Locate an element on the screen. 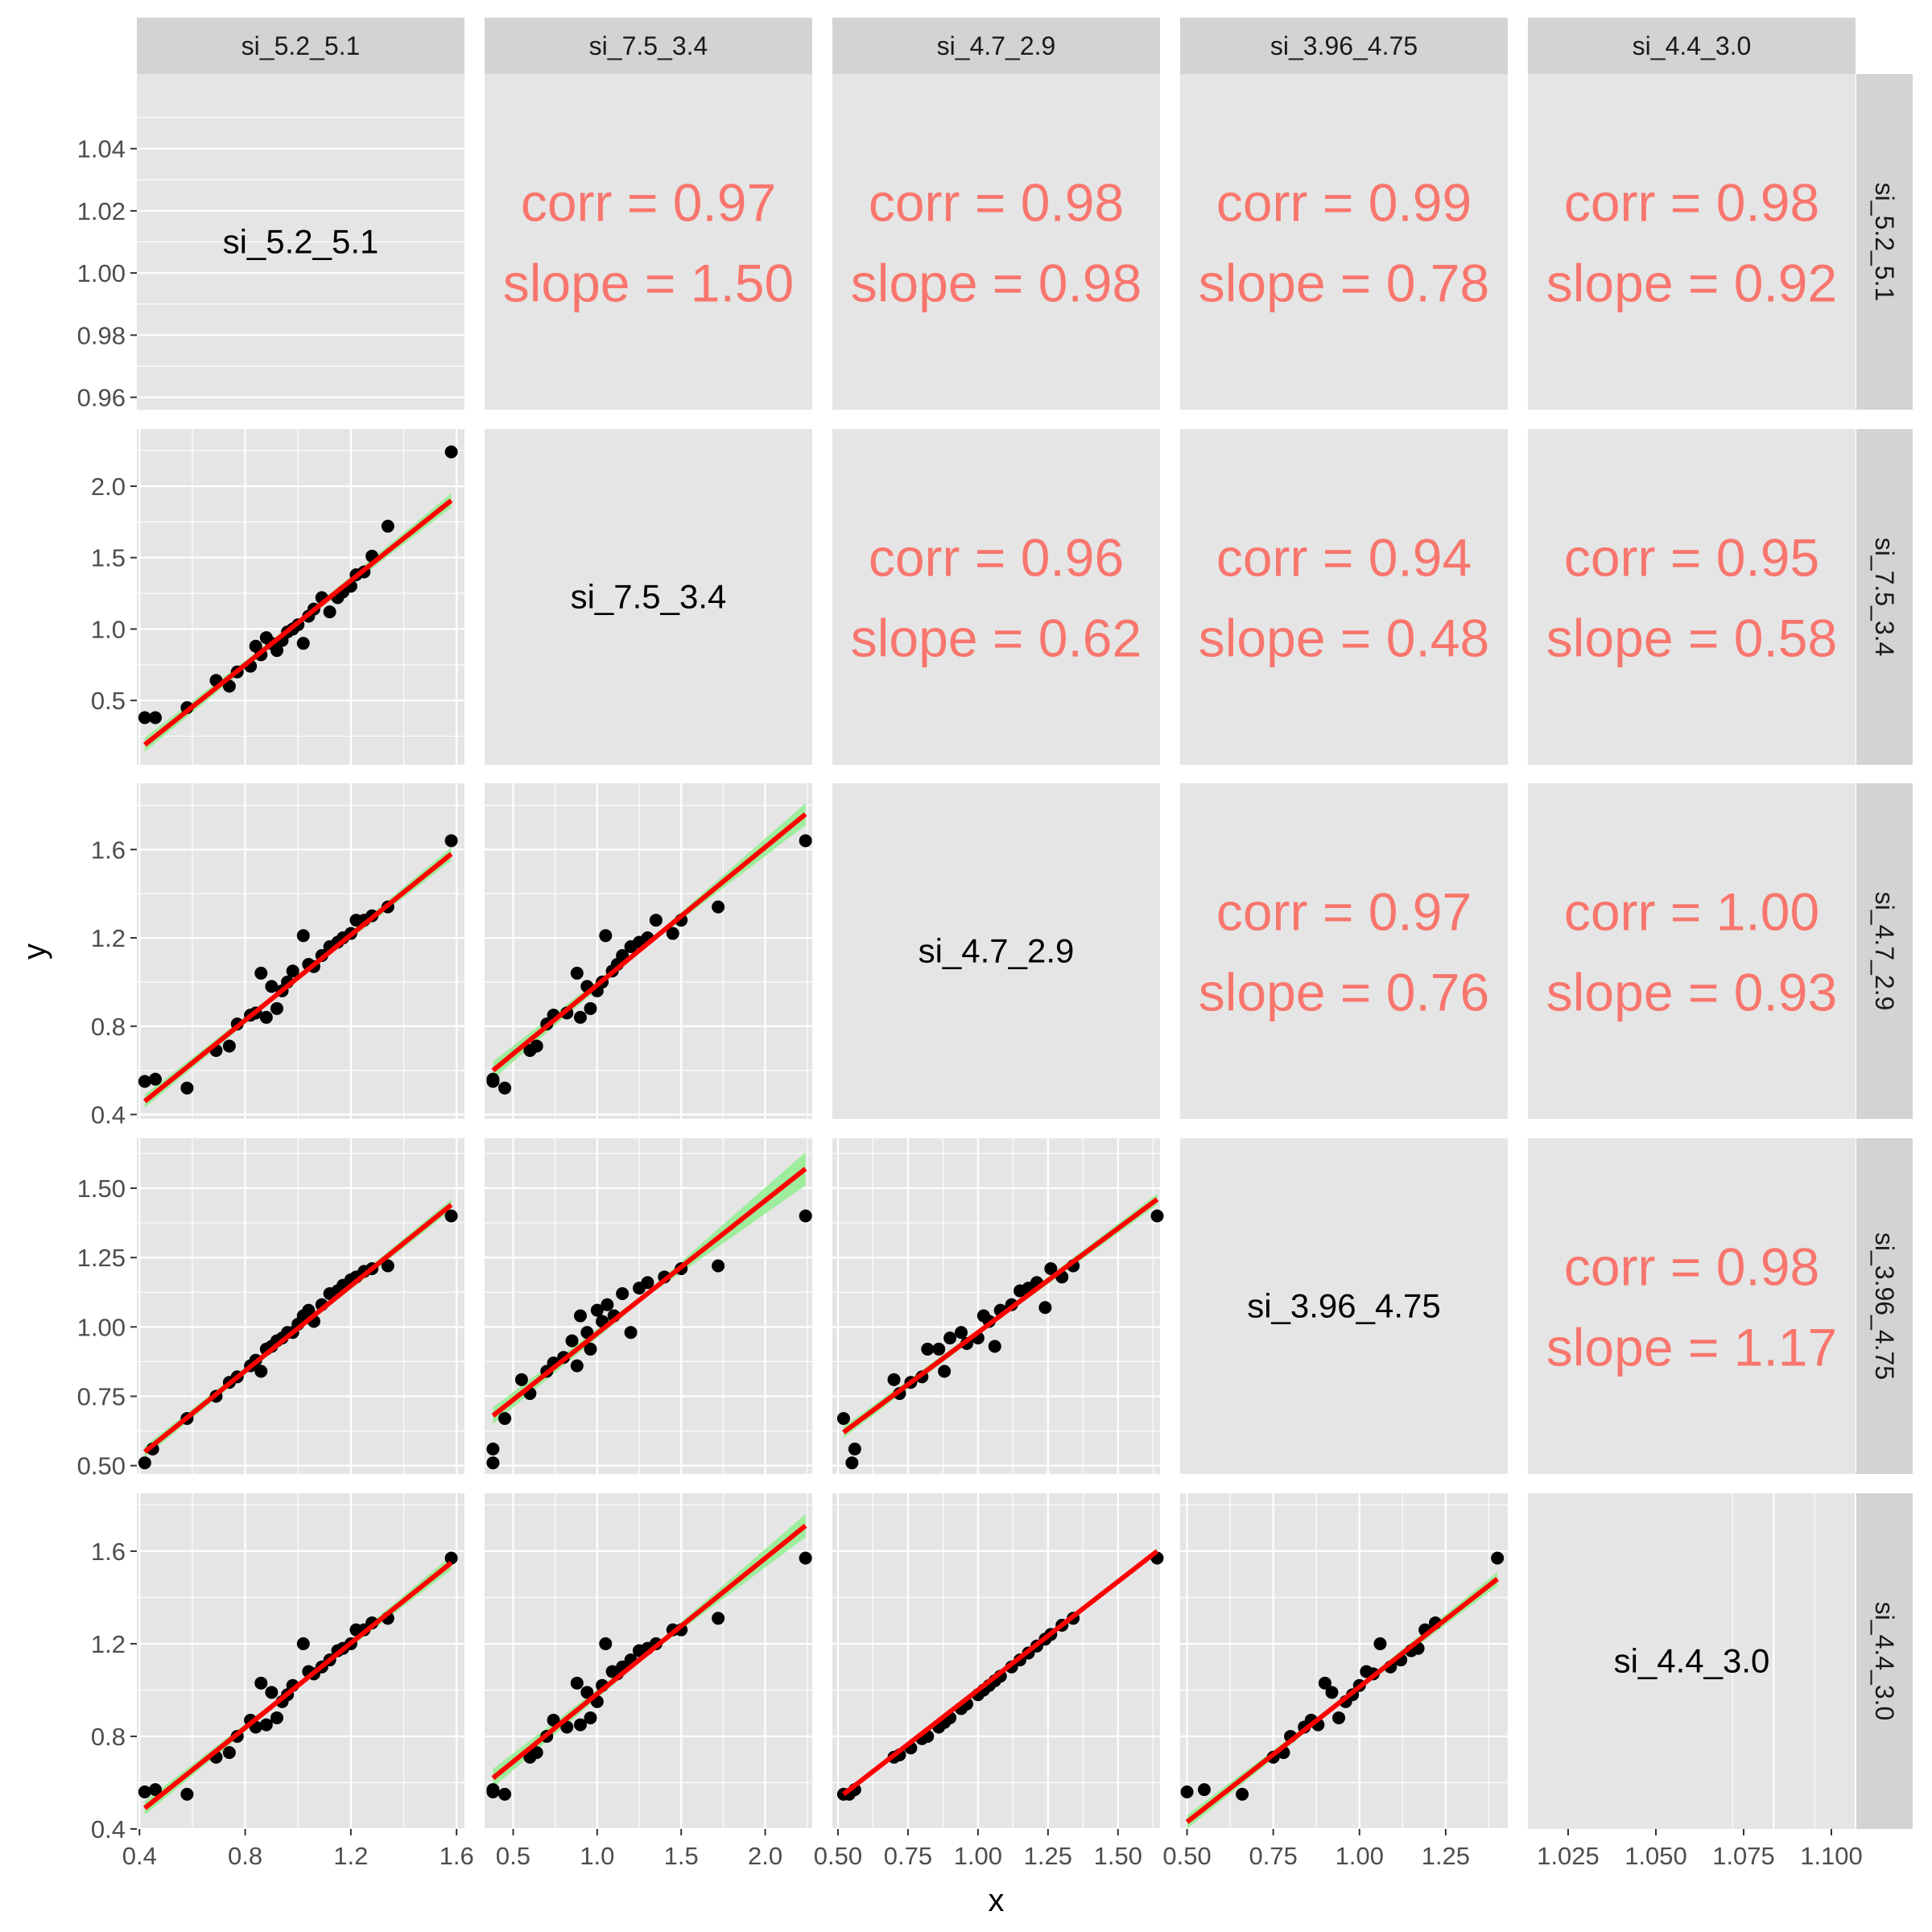  y-axis-row-3: 0.50 0.75 1.00 1.25 1.50 is located at coordinates (107, 1327).